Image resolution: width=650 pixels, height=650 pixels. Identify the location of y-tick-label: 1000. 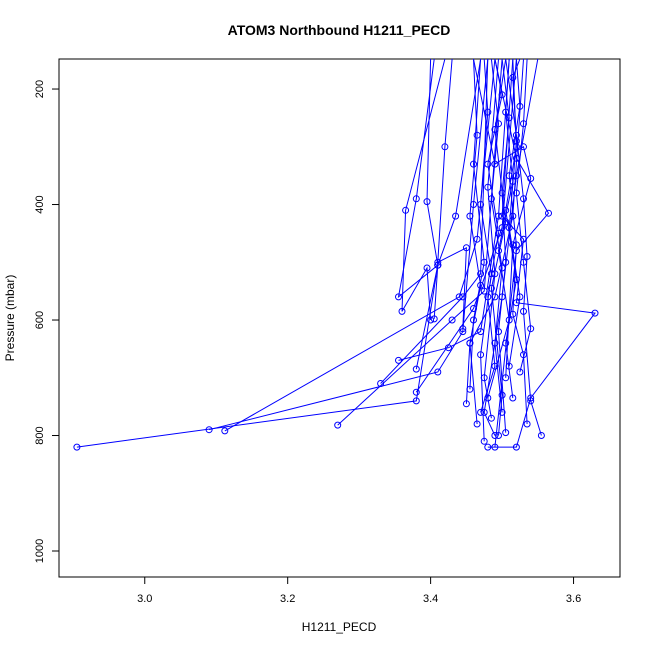
(40, 551).